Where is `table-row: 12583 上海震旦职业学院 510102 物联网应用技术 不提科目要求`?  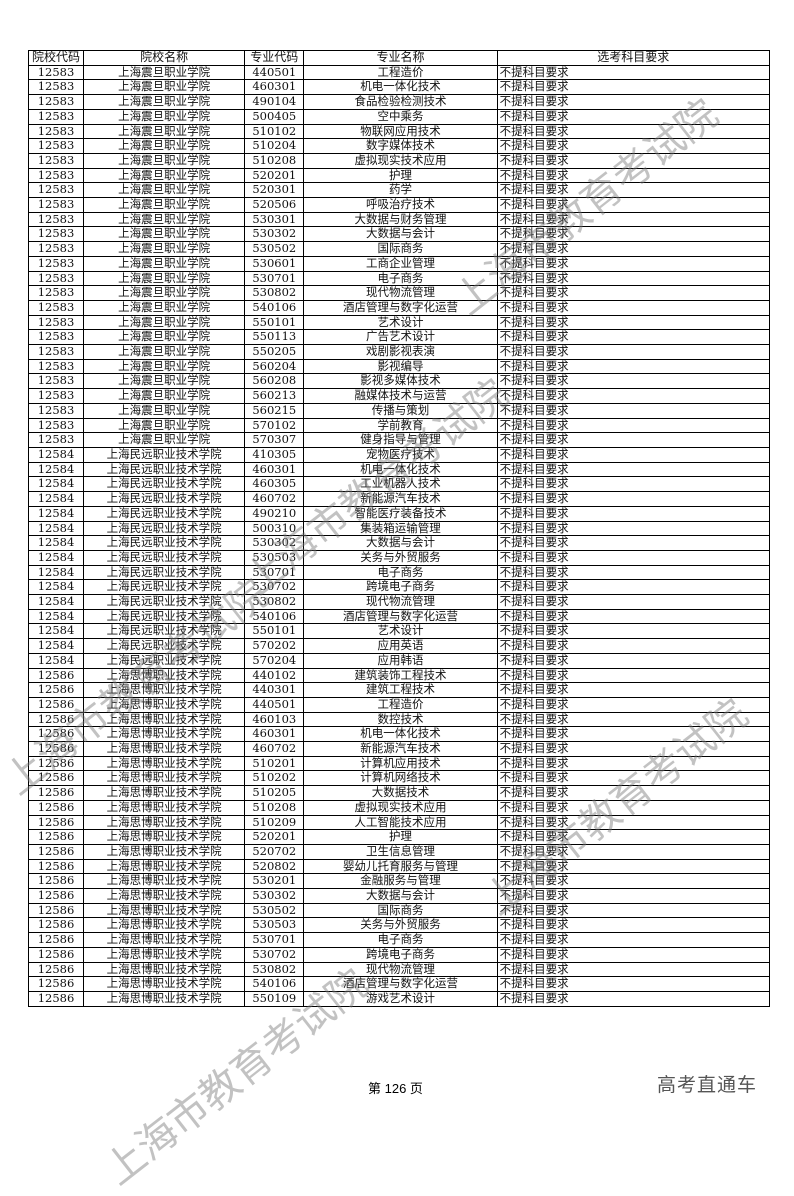 table-row: 12583 上海震旦职业学院 510102 物联网应用技术 不提科目要求 is located at coordinates (399, 131).